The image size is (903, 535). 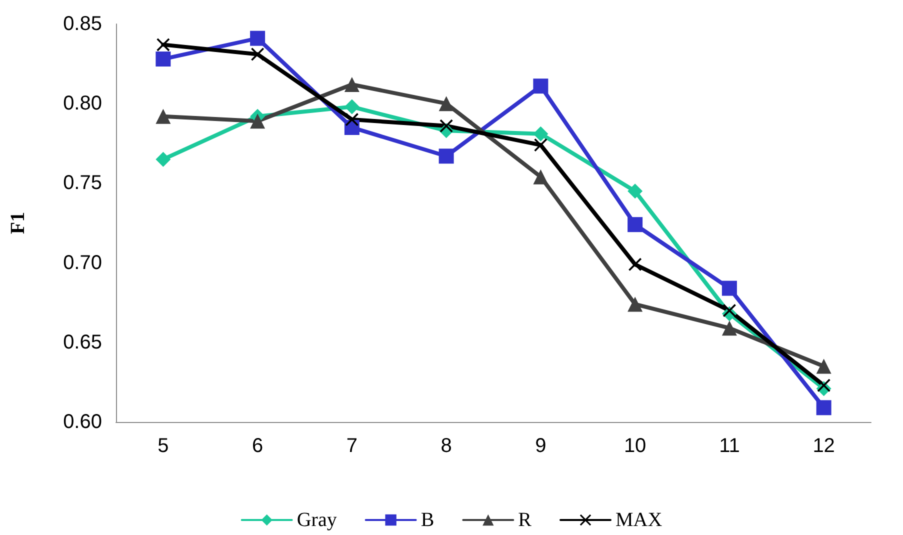 What do you see at coordinates (525, 520) in the screenshot?
I see `legend-label: R` at bounding box center [525, 520].